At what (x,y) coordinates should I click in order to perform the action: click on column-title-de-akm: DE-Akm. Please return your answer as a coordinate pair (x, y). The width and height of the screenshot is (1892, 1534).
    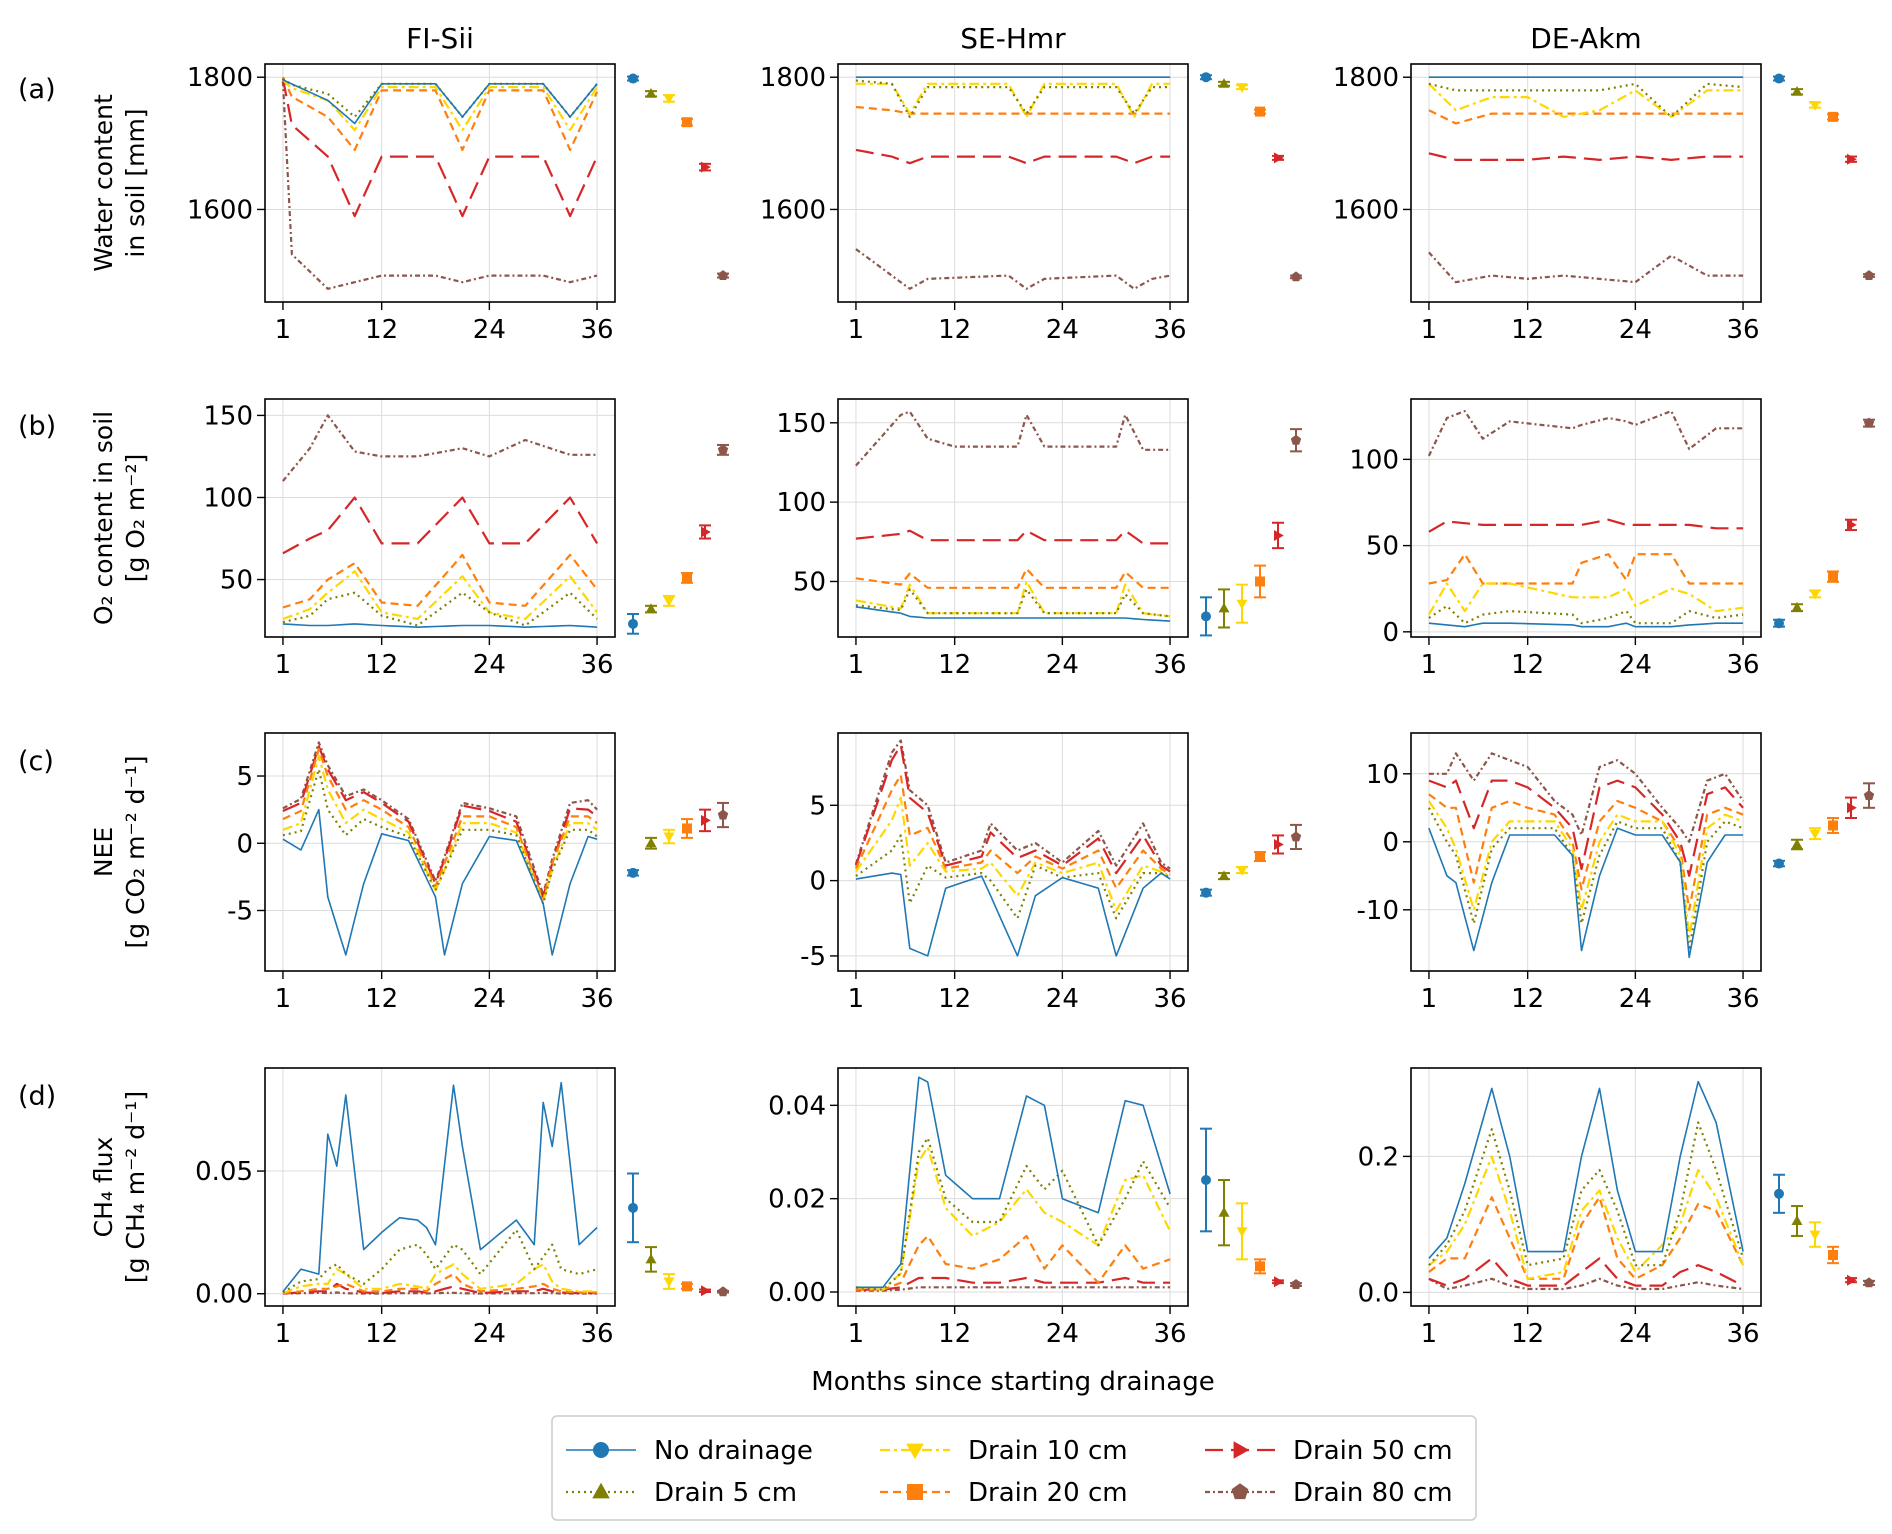
    Looking at the image, I should click on (1585, 38).